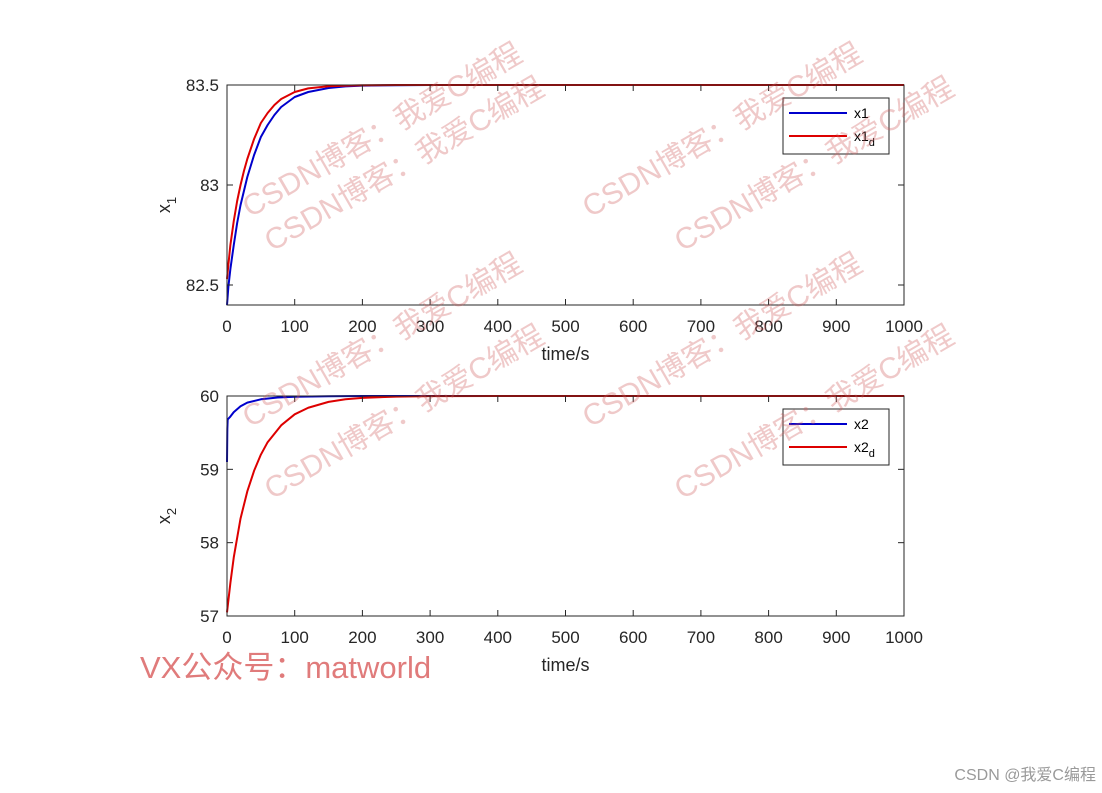 This screenshot has height=793, width=1102. What do you see at coordinates (202, 285) in the screenshot?
I see `y-tick-label: 82.5` at bounding box center [202, 285].